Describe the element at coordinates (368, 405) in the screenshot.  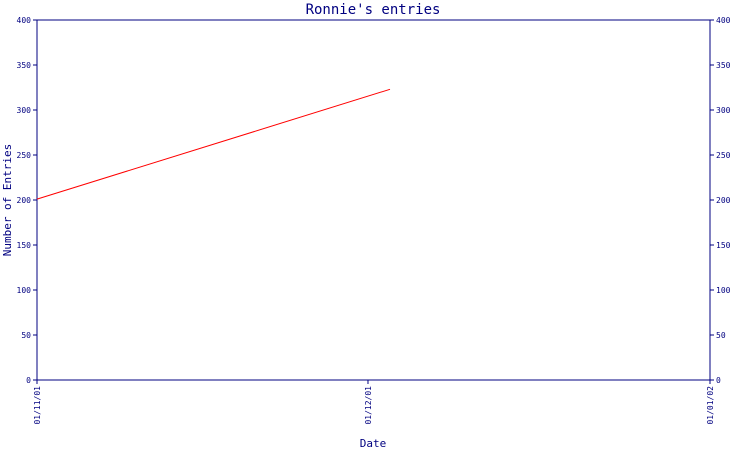
I see `x-tick-label: 01/12/01` at that location.